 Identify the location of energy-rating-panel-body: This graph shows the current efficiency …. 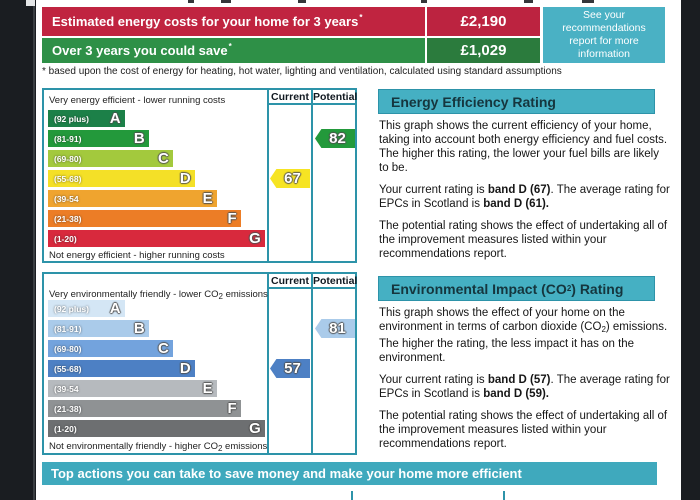
(524, 194).